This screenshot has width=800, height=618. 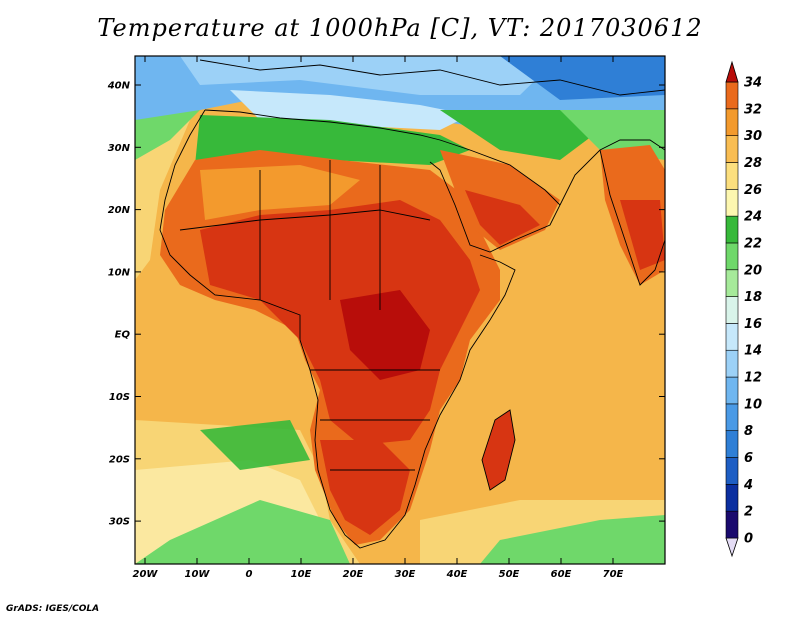 What do you see at coordinates (753, 190) in the screenshot?
I see `colorbar-label: 26` at bounding box center [753, 190].